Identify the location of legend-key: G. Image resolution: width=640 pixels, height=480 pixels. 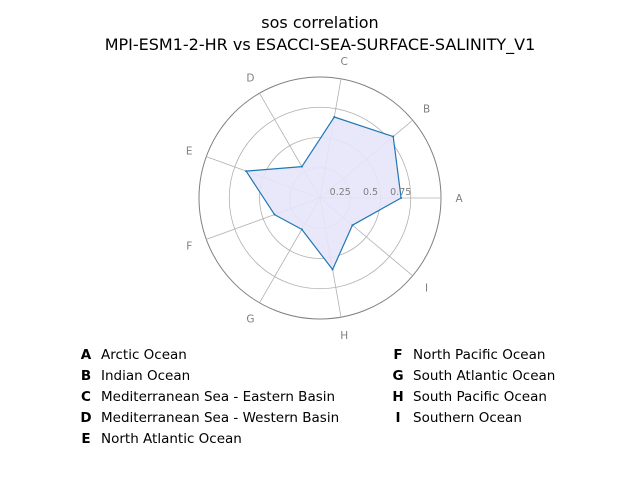
(398, 376).